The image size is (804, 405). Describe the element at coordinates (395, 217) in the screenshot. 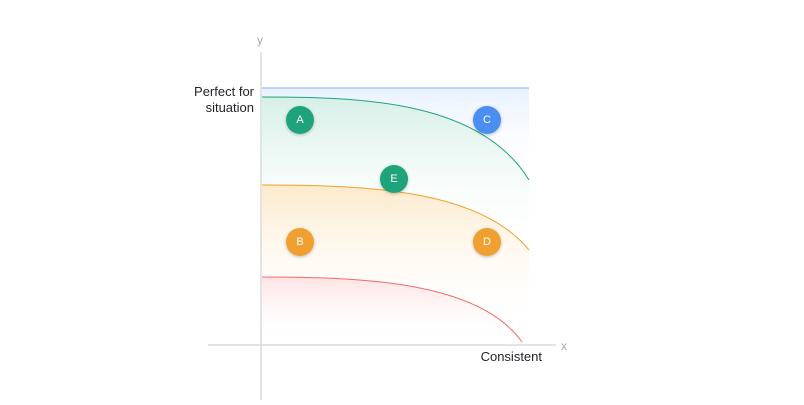

I see `orange-curve` at that location.